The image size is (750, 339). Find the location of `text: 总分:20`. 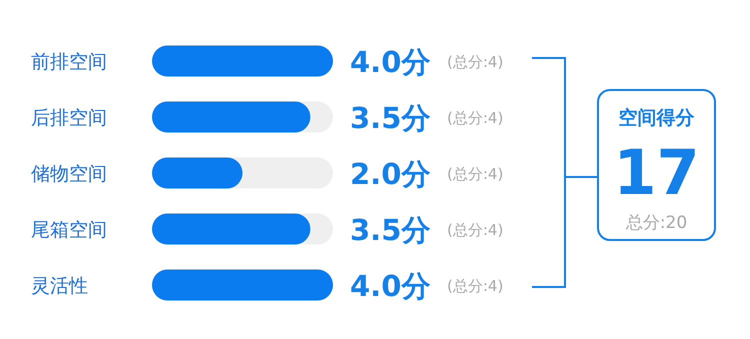

text: 总分:20 is located at coordinates (656, 223).